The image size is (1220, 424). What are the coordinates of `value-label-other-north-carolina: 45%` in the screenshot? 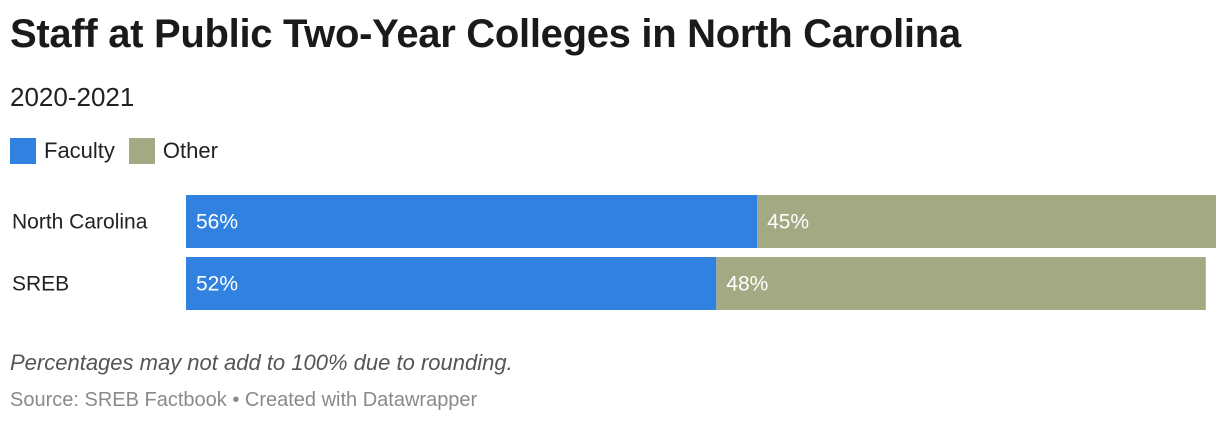 It's located at (788, 222).